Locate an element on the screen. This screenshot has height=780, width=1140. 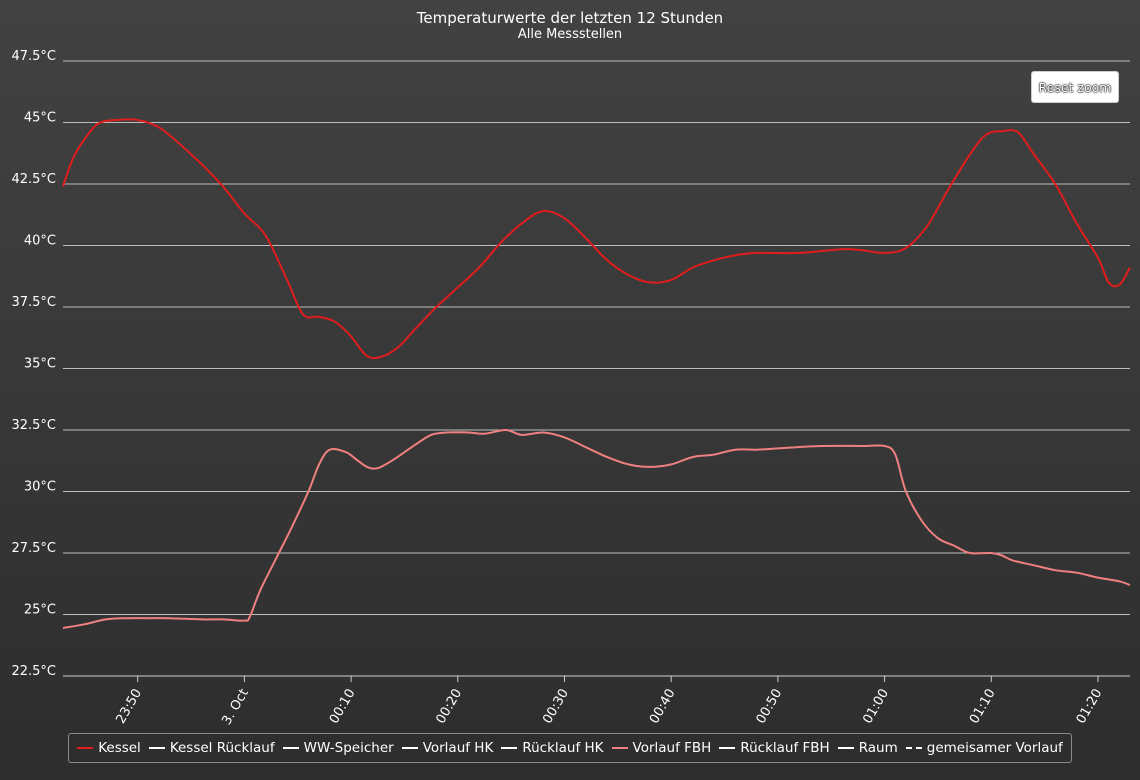
x-tick-label: 23:50 is located at coordinates (129, 707).